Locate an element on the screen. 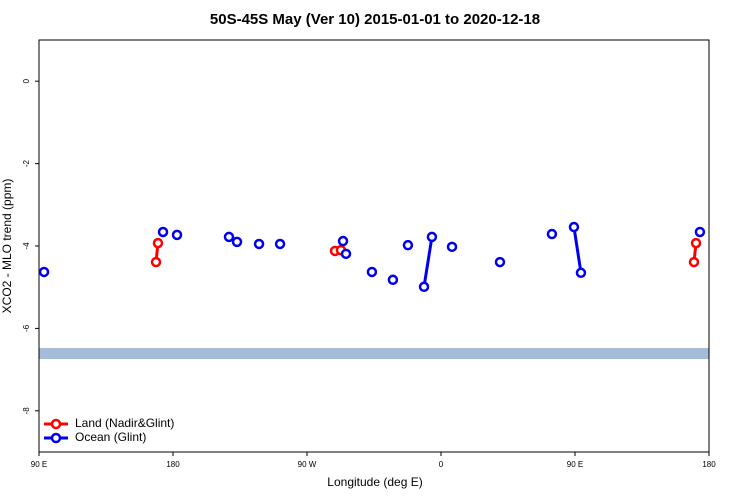  x-tick-label: 90 W is located at coordinates (307, 464).